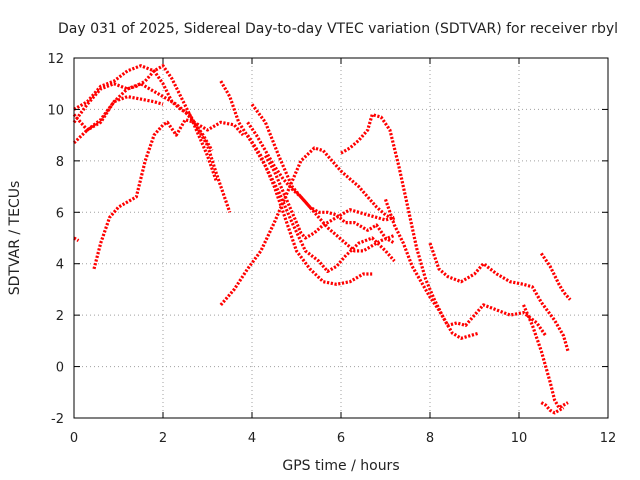 This screenshot has height=480, width=640. What do you see at coordinates (60, 368) in the screenshot?
I see `y-tick-label: 0` at bounding box center [60, 368].